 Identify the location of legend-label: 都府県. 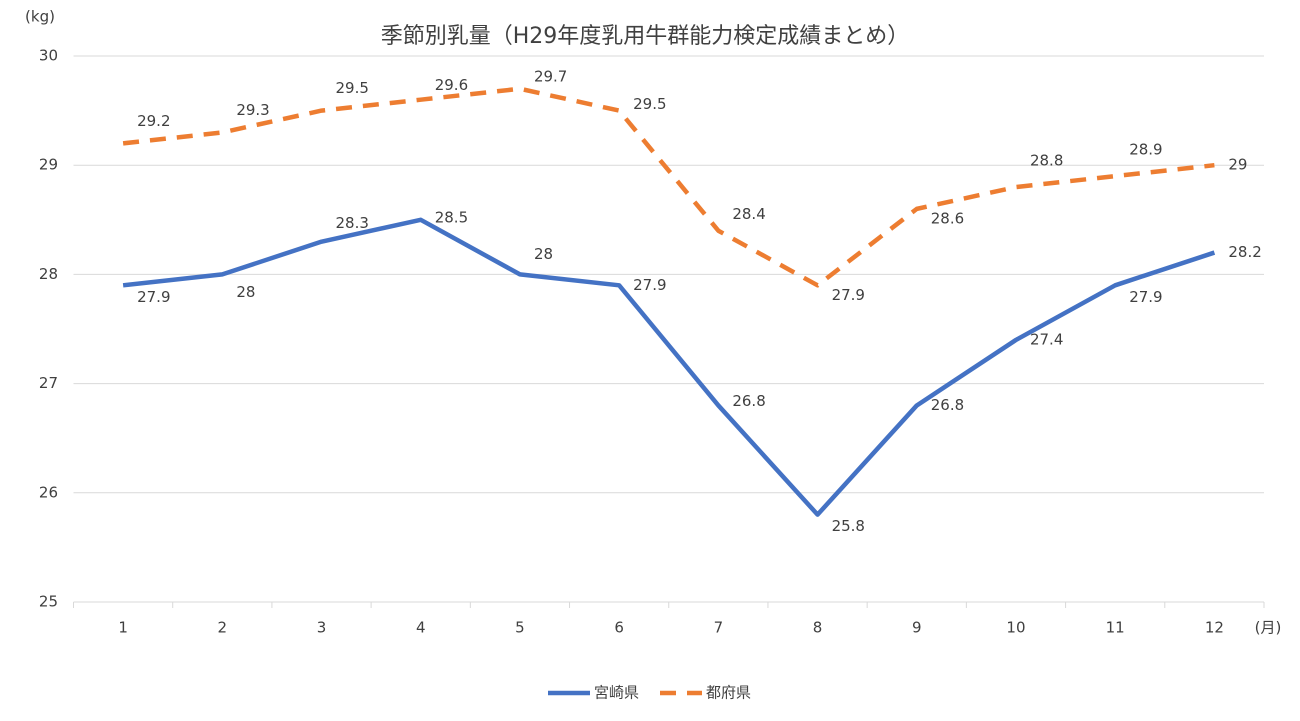
(728, 693).